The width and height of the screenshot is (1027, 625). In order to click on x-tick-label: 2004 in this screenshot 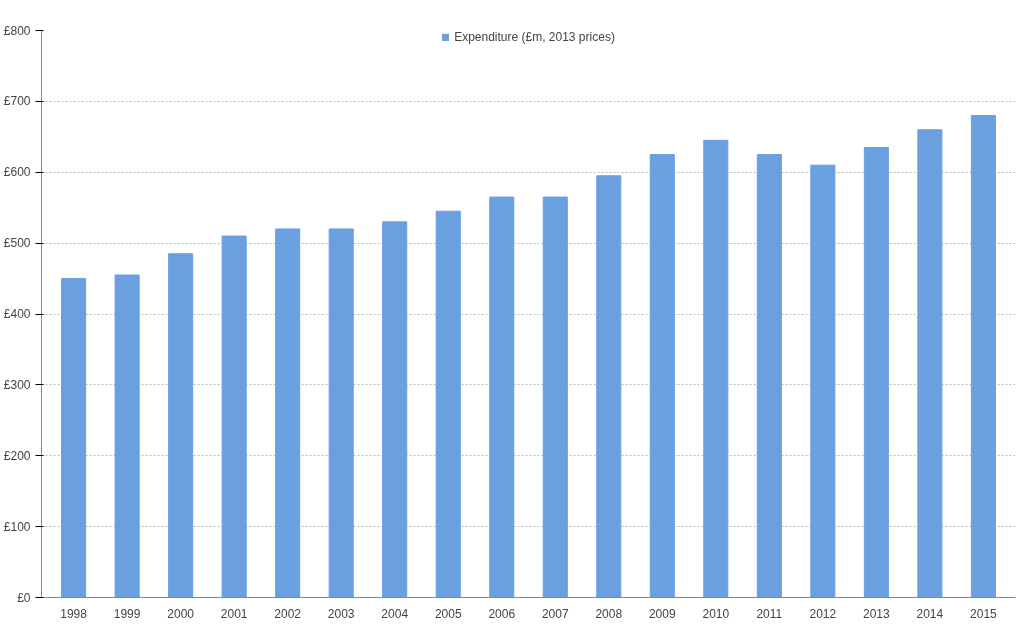, I will do `click(395, 613)`.